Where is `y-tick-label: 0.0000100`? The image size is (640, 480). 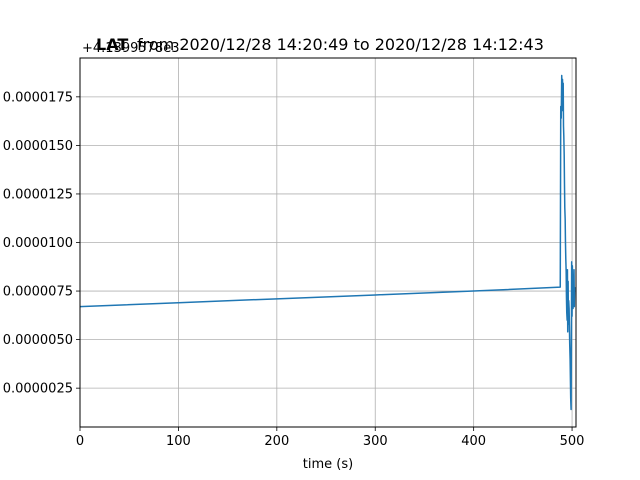
y-tick-label: 0.0000100 is located at coordinates (38, 243).